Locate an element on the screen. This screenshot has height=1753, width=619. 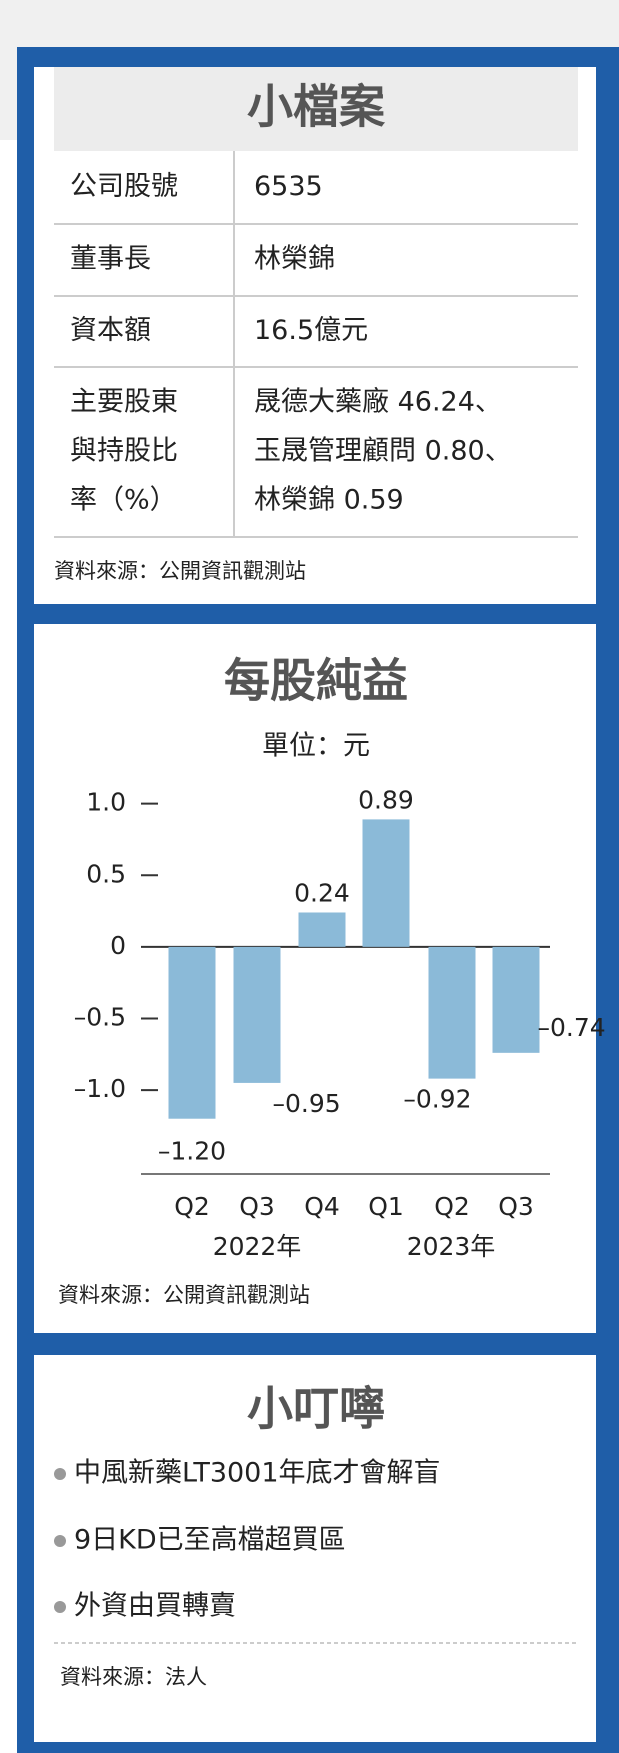
table-cell: 林榮錦 is located at coordinates (294, 259).